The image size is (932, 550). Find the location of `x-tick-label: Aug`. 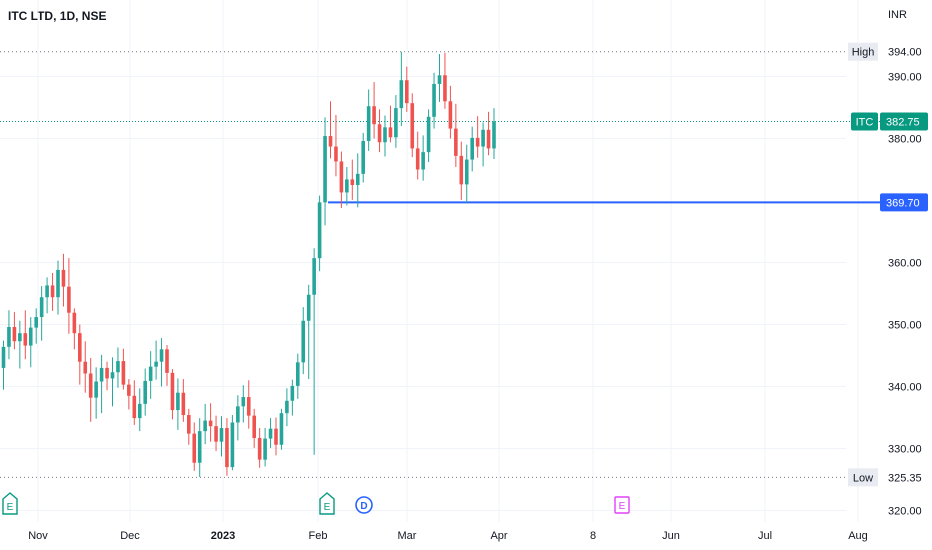

x-tick-label: Aug is located at coordinates (858, 536).